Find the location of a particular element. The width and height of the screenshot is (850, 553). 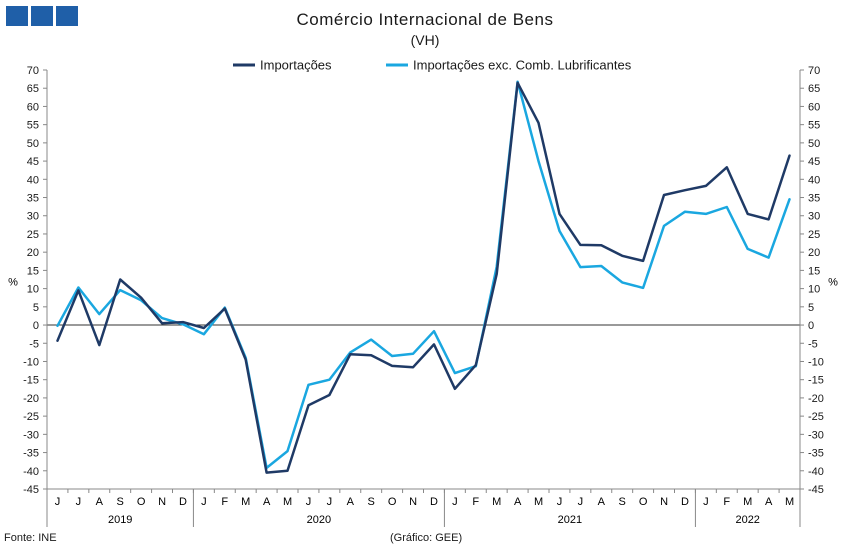

y-tick-label-left: -40 is located at coordinates (31, 472).